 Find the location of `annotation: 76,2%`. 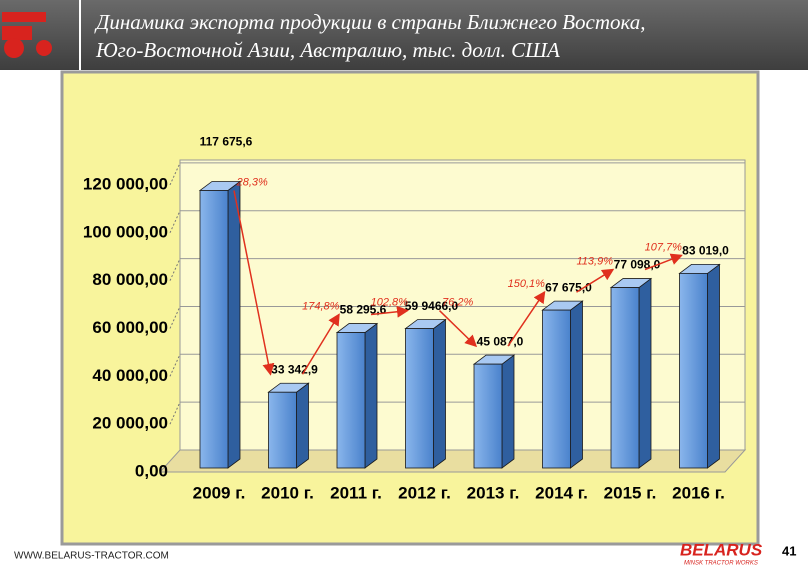

annotation: 76,2% is located at coordinates (457, 302).